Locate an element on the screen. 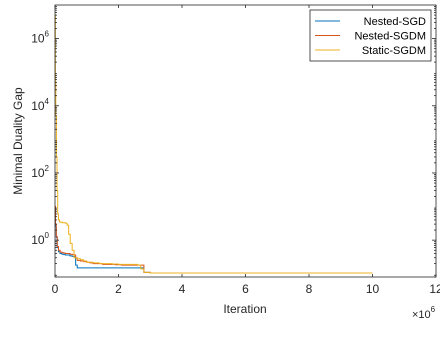  y-axis-label: Minimal Duality Gap is located at coordinates (18, 141).